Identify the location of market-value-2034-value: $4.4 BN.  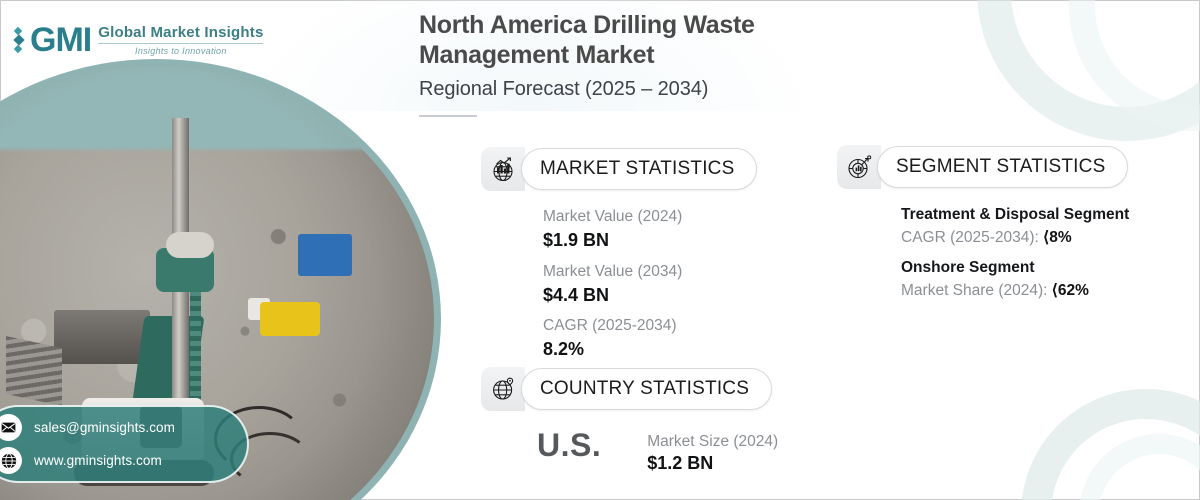
(576, 294).